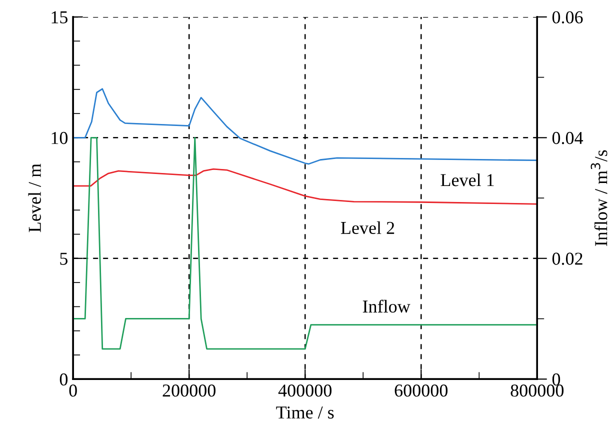 This screenshot has height=446, width=609. I want to click on y-tick-label: 15, so click(60, 17).